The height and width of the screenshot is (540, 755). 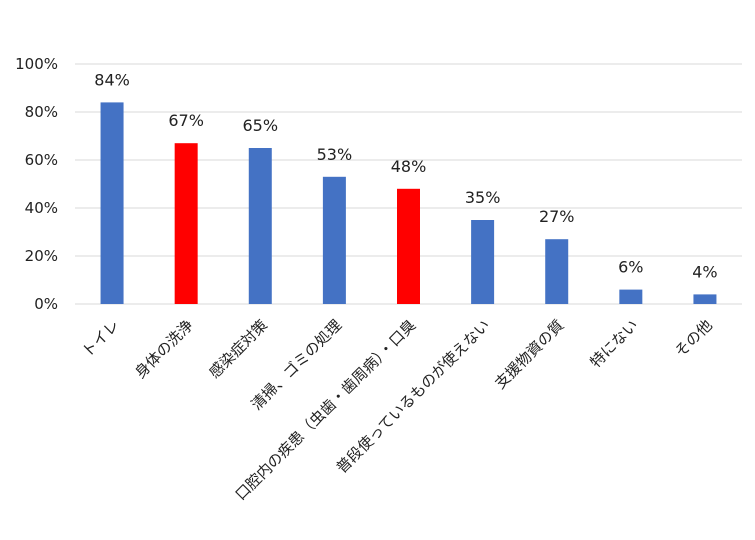 What do you see at coordinates (41, 112) in the screenshot?
I see `y-tick-label: 80%` at bounding box center [41, 112].